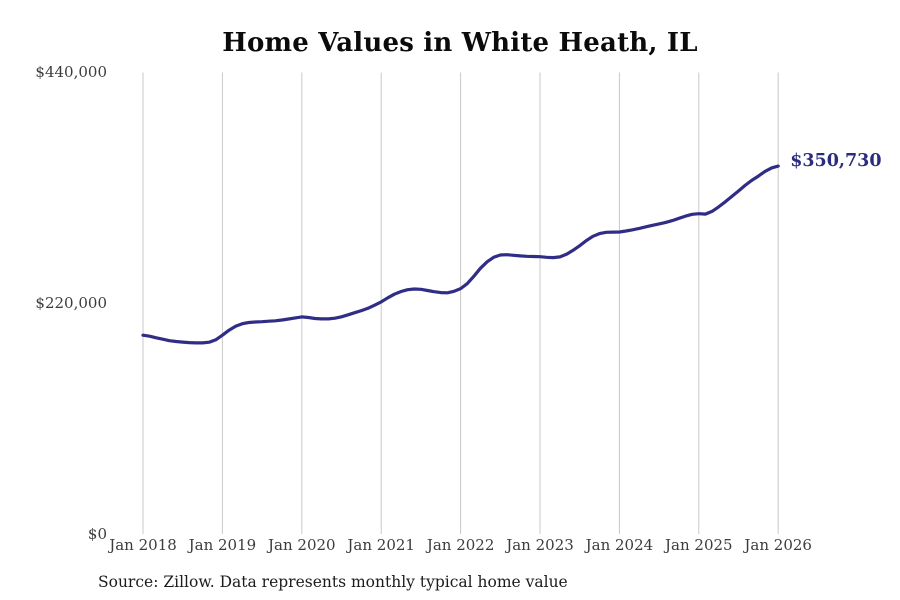 The image size is (900, 600). What do you see at coordinates (460, 545) in the screenshot?
I see `x-tick-label: Jan 2022` at bounding box center [460, 545].